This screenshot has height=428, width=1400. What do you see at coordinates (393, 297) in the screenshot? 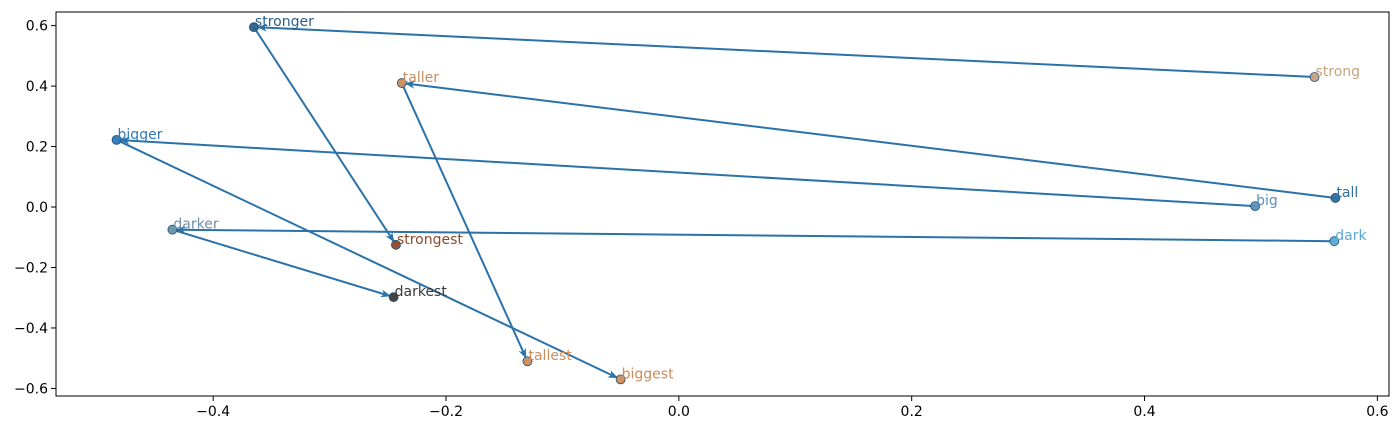
I see `point-darkest` at bounding box center [393, 297].